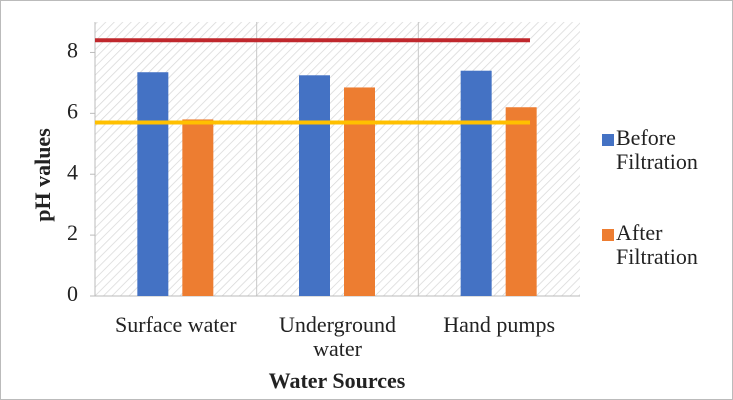 This screenshot has height=400, width=733. What do you see at coordinates (72, 110) in the screenshot?
I see `y-tick-label: 6` at bounding box center [72, 110].